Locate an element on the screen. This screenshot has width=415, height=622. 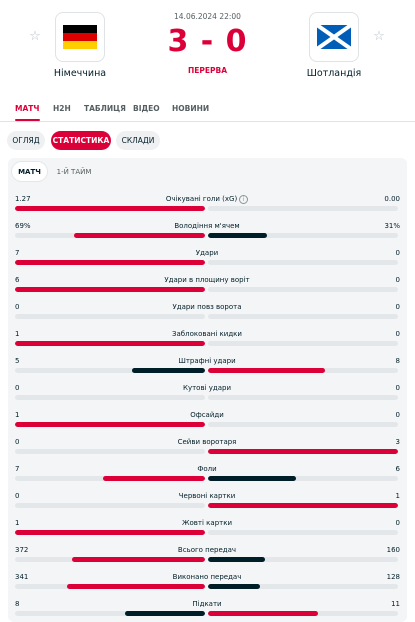
stat-away-value: 31% is located at coordinates (392, 226).